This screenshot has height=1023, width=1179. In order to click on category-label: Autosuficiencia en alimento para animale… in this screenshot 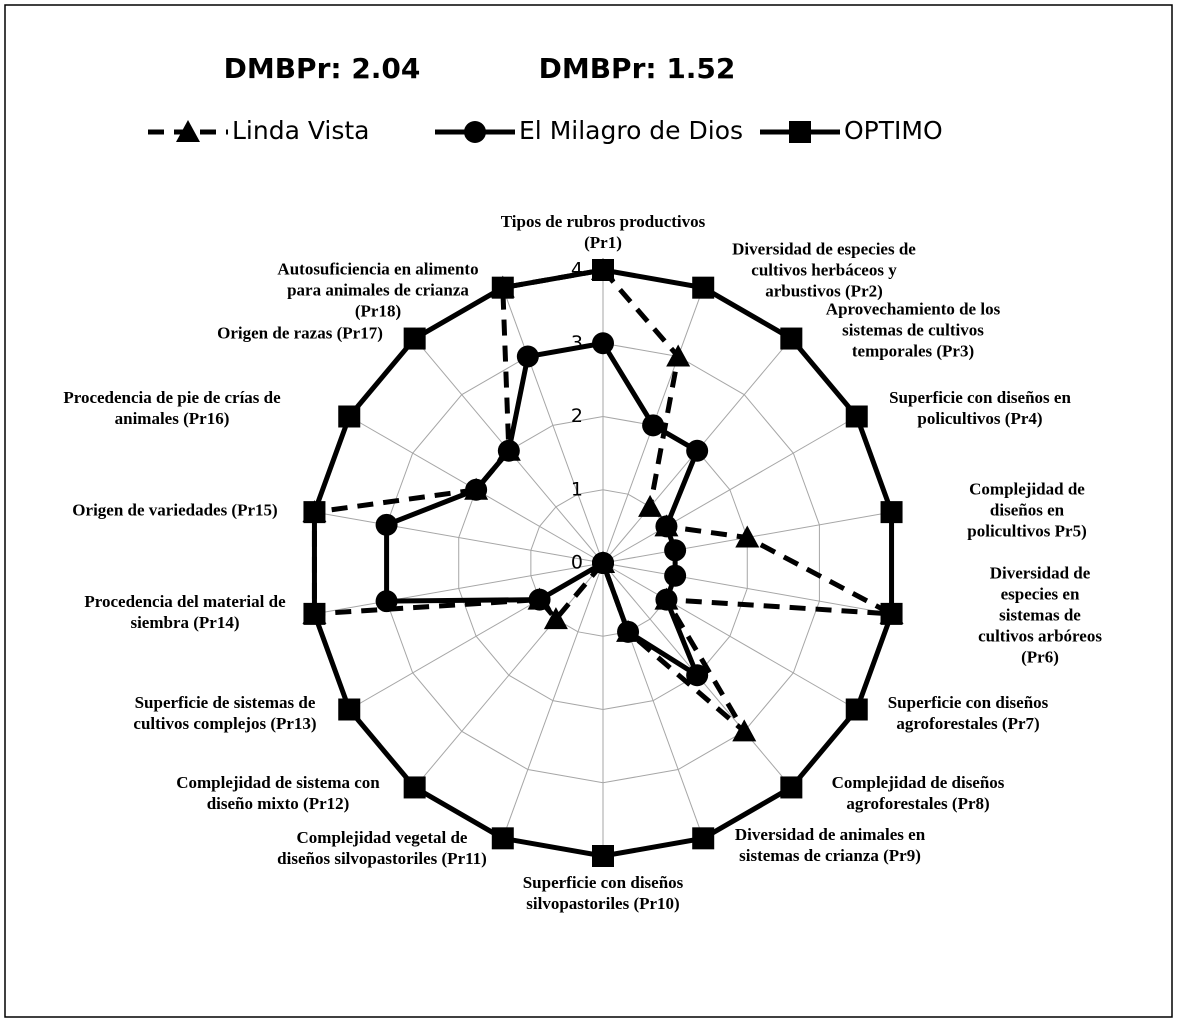, I will do `click(378, 290)`.